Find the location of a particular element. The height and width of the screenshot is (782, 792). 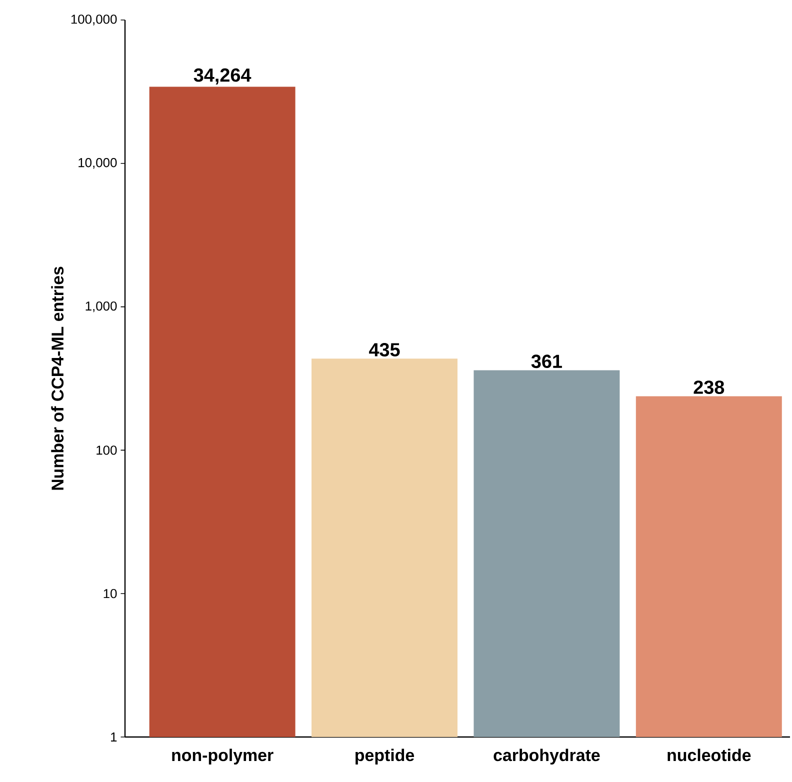

data-label: 435 is located at coordinates (384, 349).